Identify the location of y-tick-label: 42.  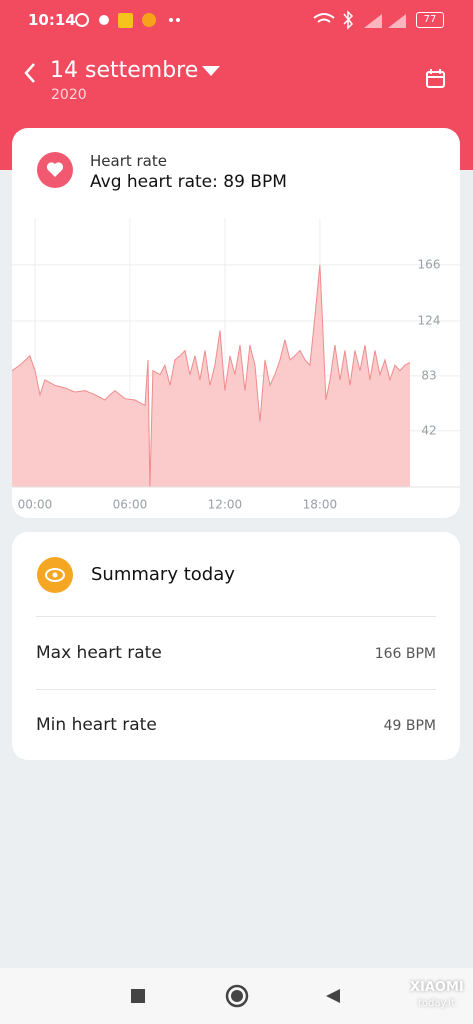
(428, 430).